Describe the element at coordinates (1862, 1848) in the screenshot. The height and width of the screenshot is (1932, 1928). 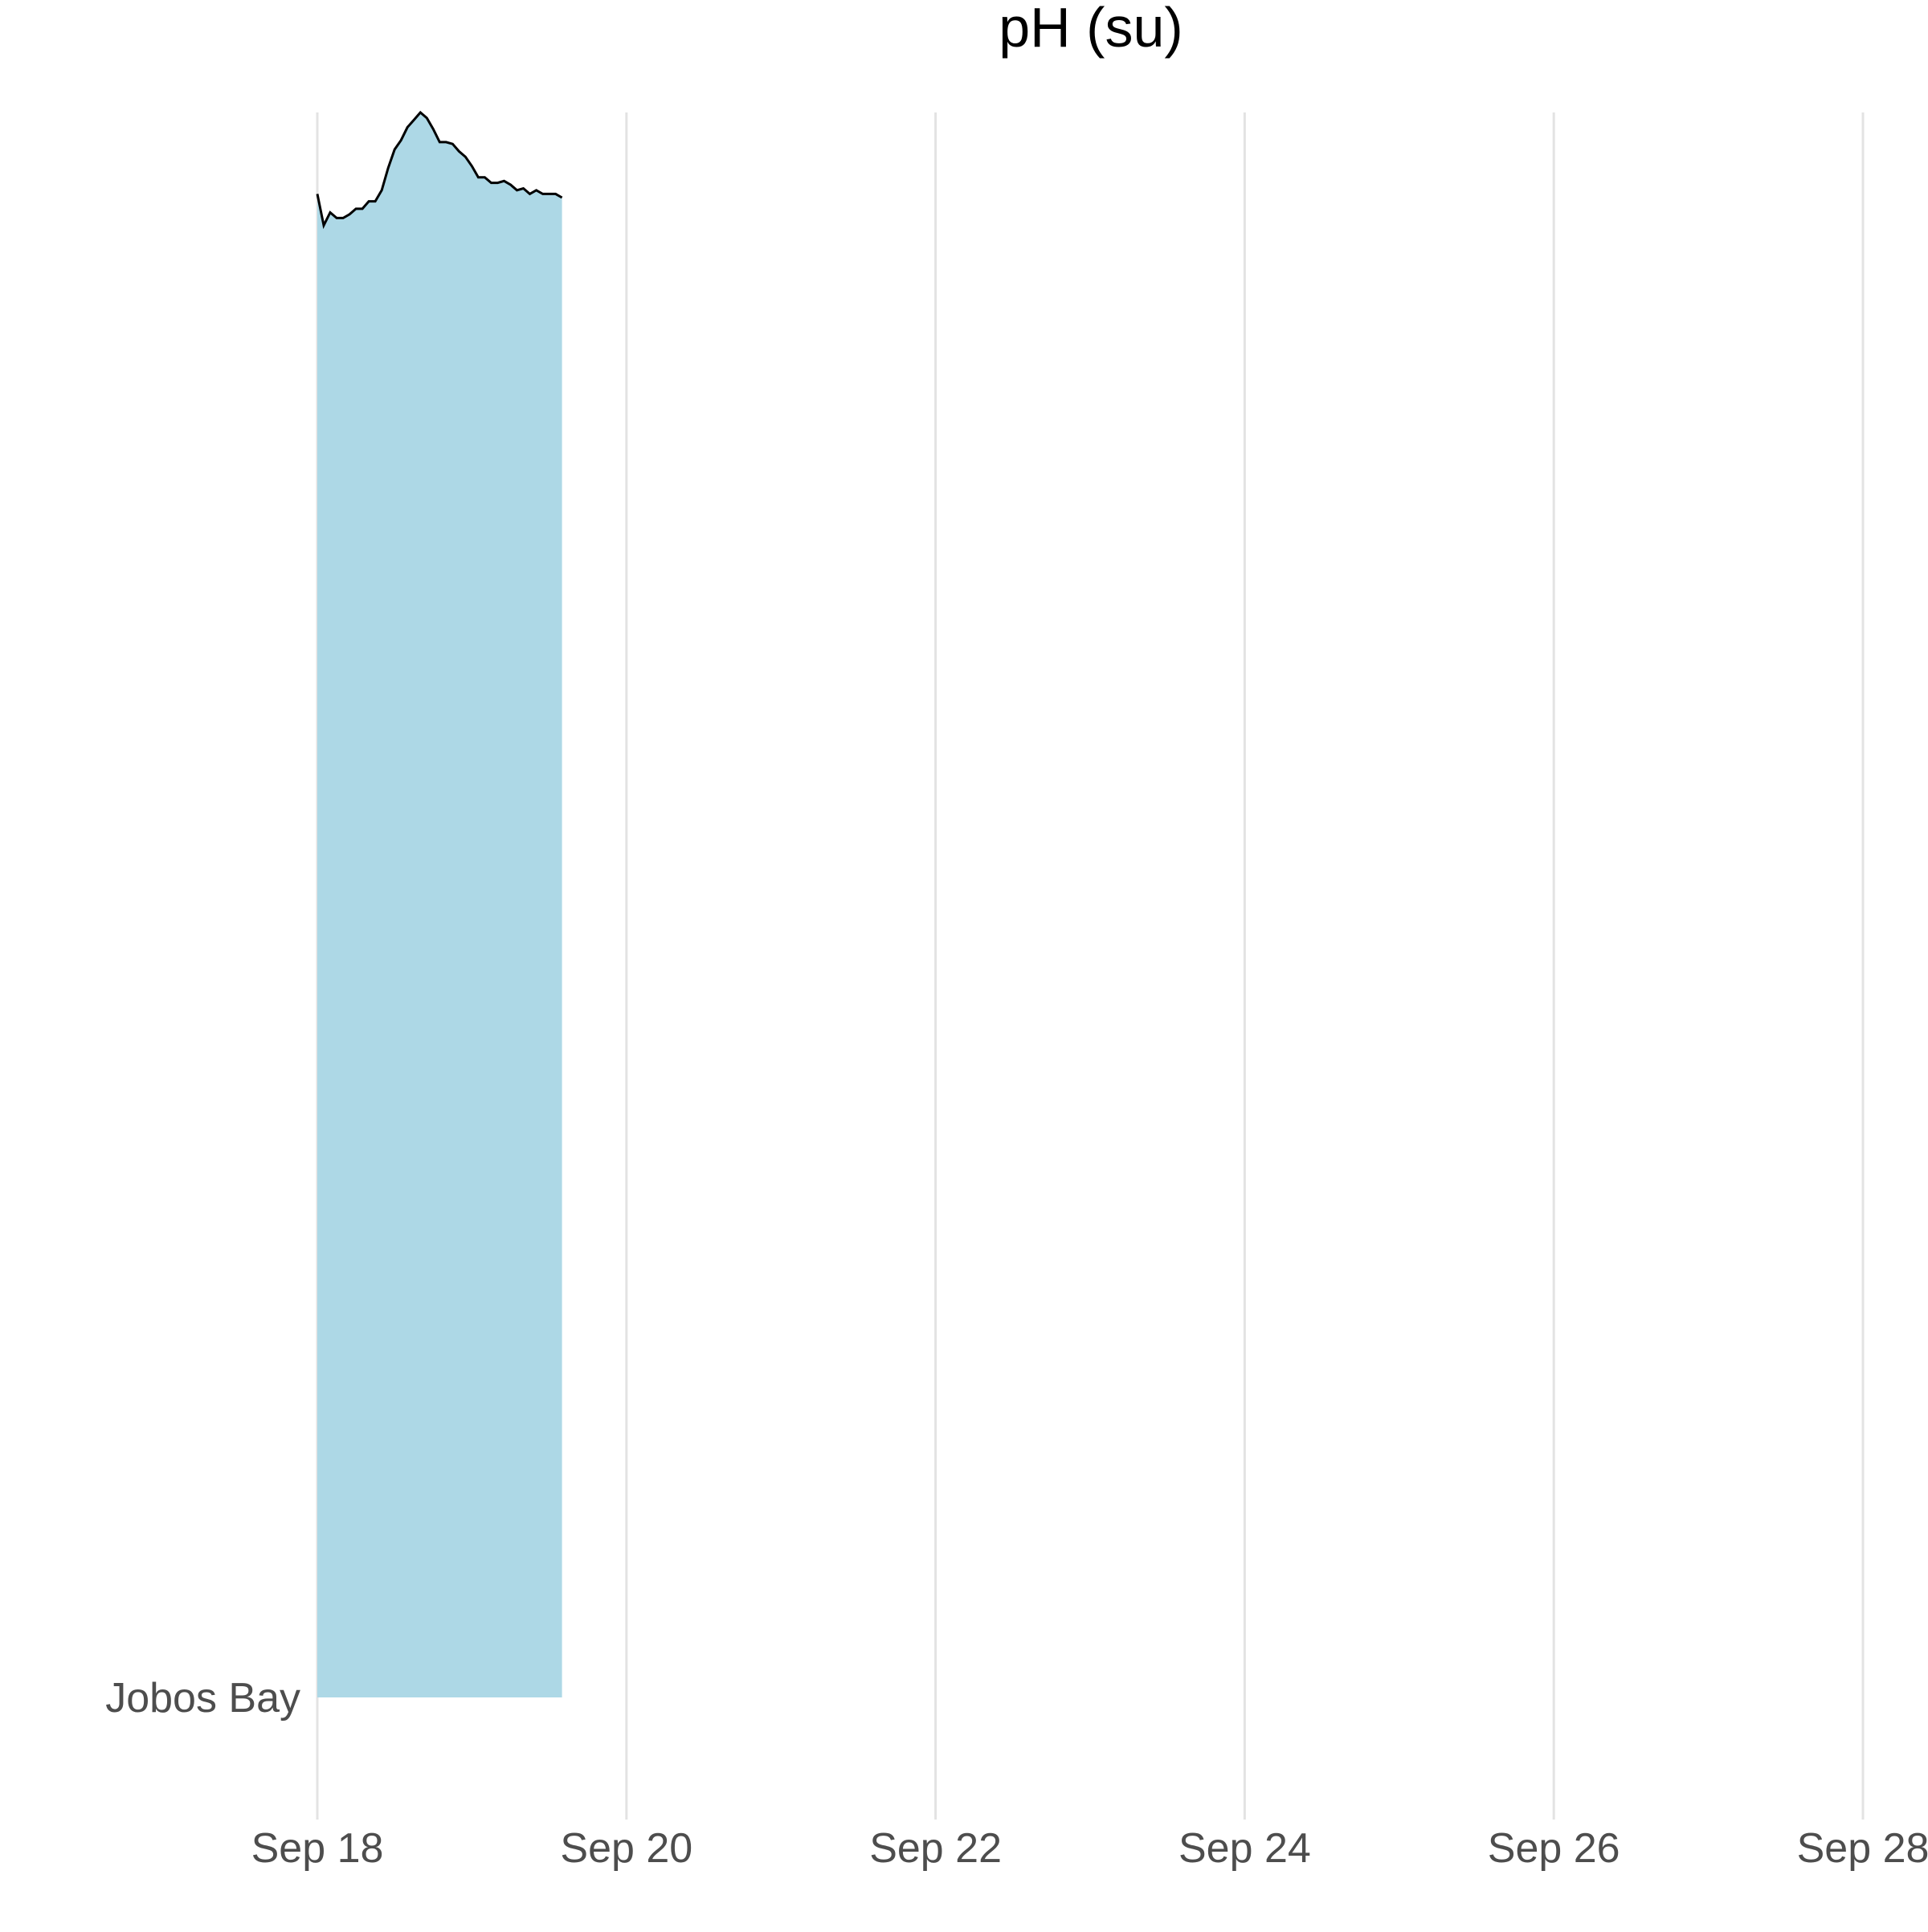
I see `x-tick-label: Sep 28` at that location.